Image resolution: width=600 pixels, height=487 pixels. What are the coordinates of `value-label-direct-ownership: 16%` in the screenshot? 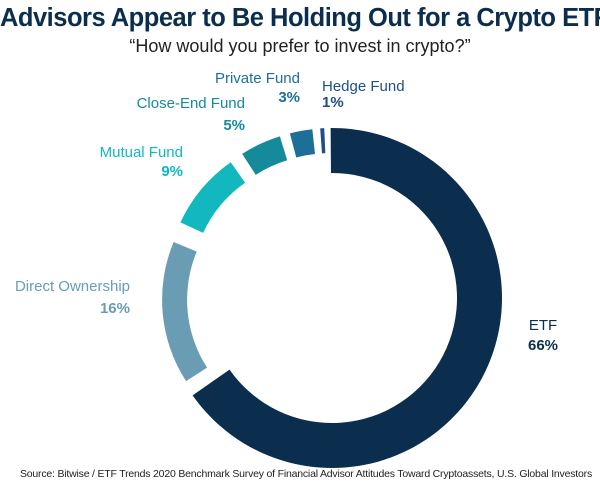 It's located at (115, 308).